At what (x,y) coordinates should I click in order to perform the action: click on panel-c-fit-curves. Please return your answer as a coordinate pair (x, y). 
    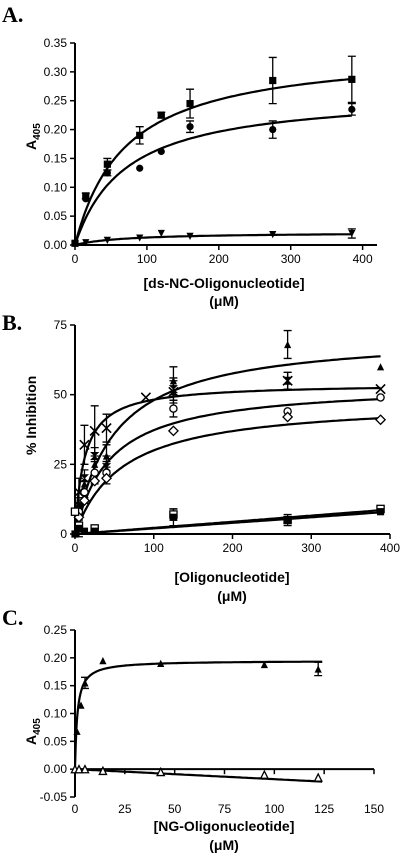
    Looking at the image, I should click on (198, 721).